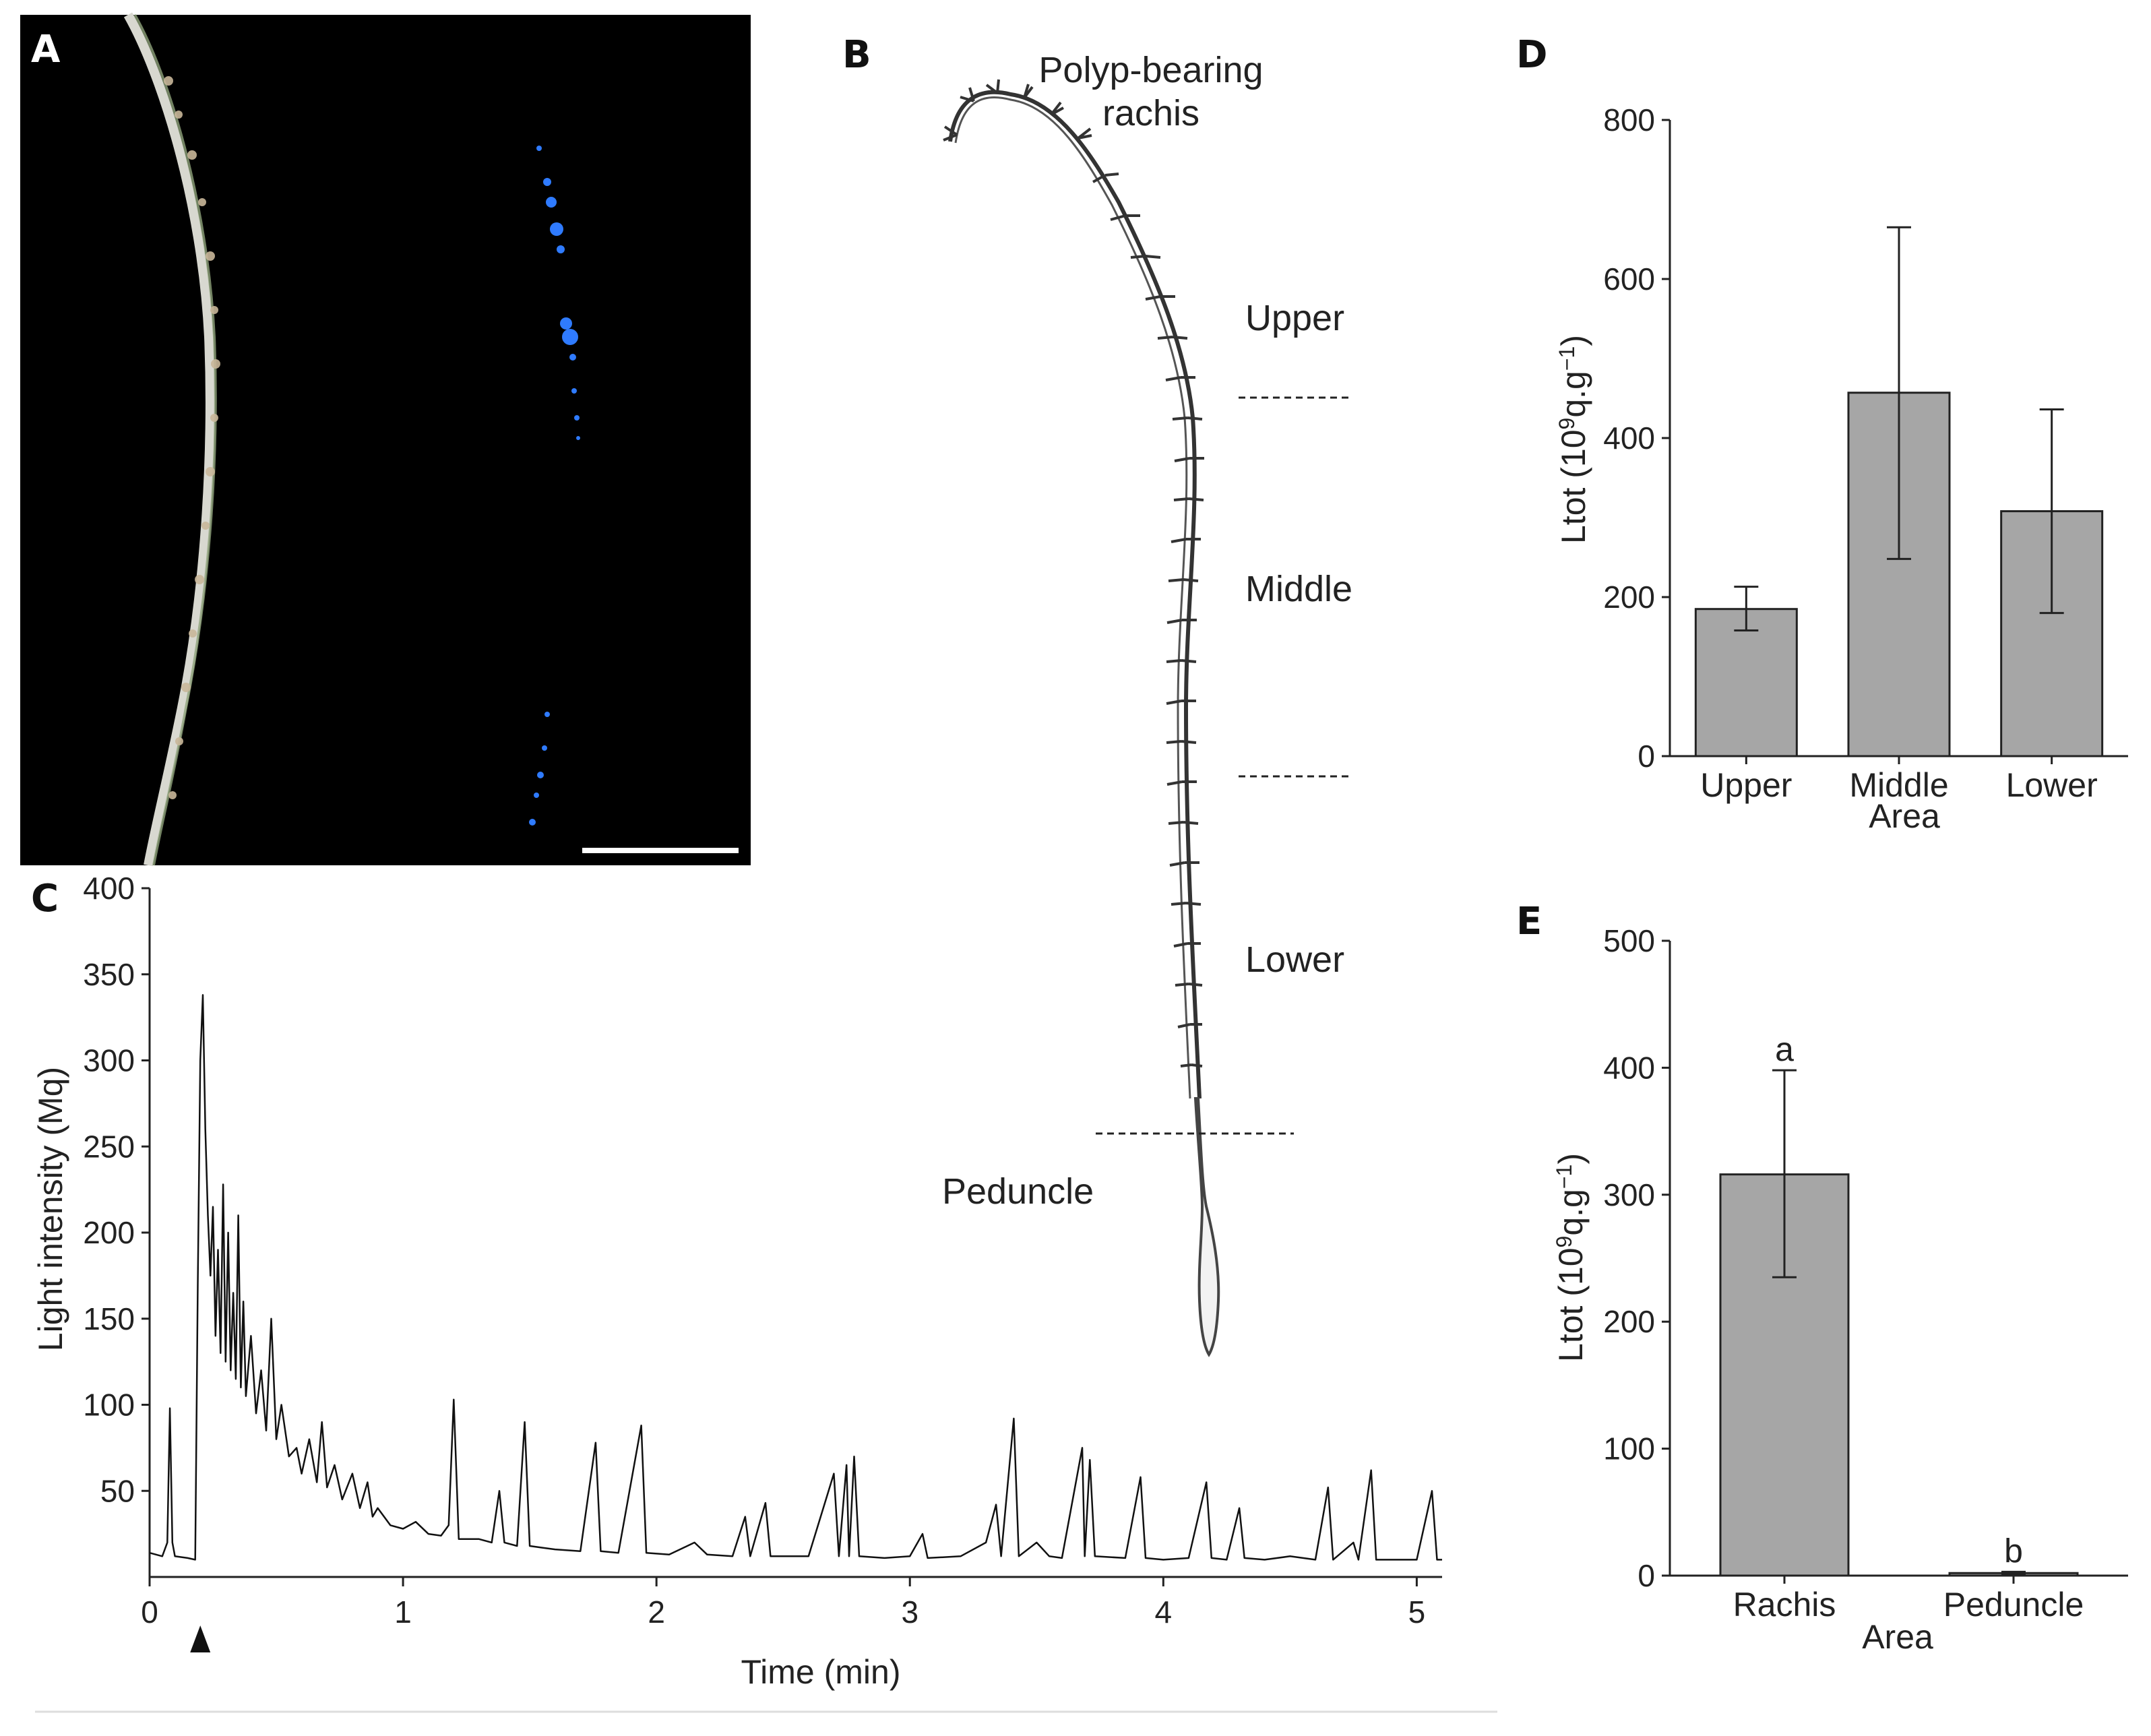  What do you see at coordinates (1573, 439) in the screenshot?
I see `bar-chart-d-y-axis-label: Ltot (109q.g−1)` at bounding box center [1573, 439].